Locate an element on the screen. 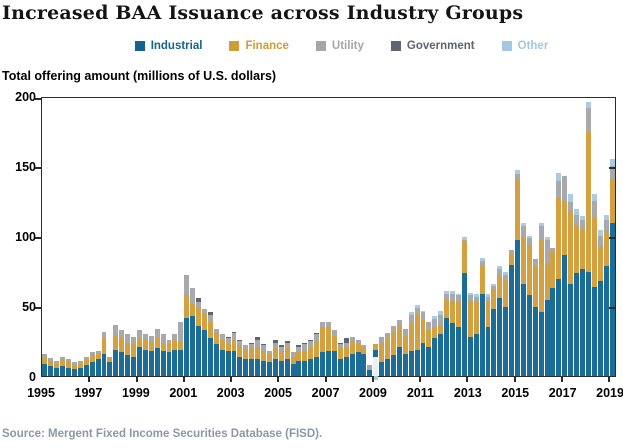 The height and width of the screenshot is (448, 623). legend-label-industrial: Industrial is located at coordinates (176, 46).